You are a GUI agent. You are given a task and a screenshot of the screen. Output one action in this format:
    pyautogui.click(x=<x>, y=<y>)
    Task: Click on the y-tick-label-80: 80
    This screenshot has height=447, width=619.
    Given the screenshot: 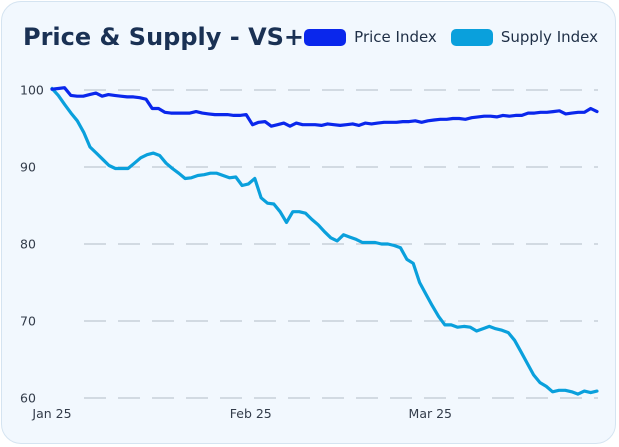 What is the action you would take?
    pyautogui.click(x=28, y=244)
    